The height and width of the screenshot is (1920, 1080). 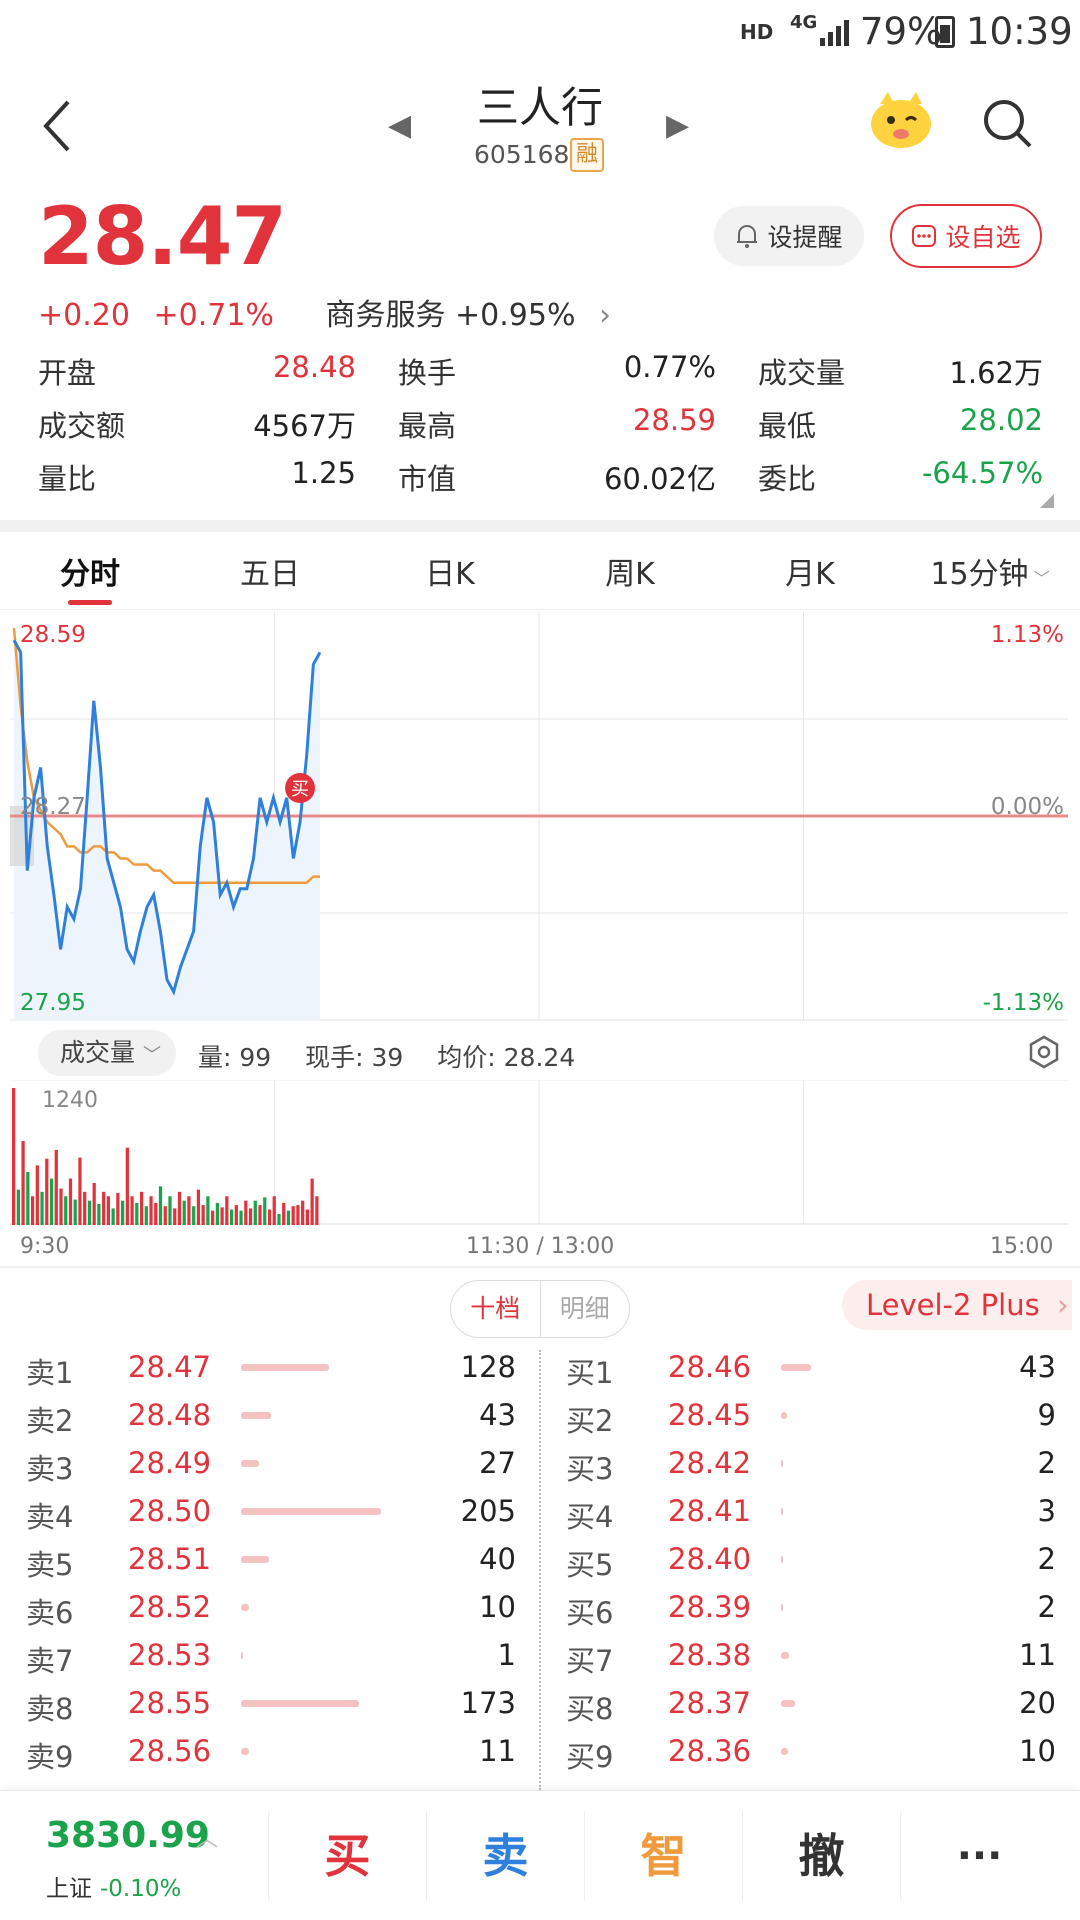 I want to click on orderbook-row: 买6 28.39 2, so click(x=811, y=1606).